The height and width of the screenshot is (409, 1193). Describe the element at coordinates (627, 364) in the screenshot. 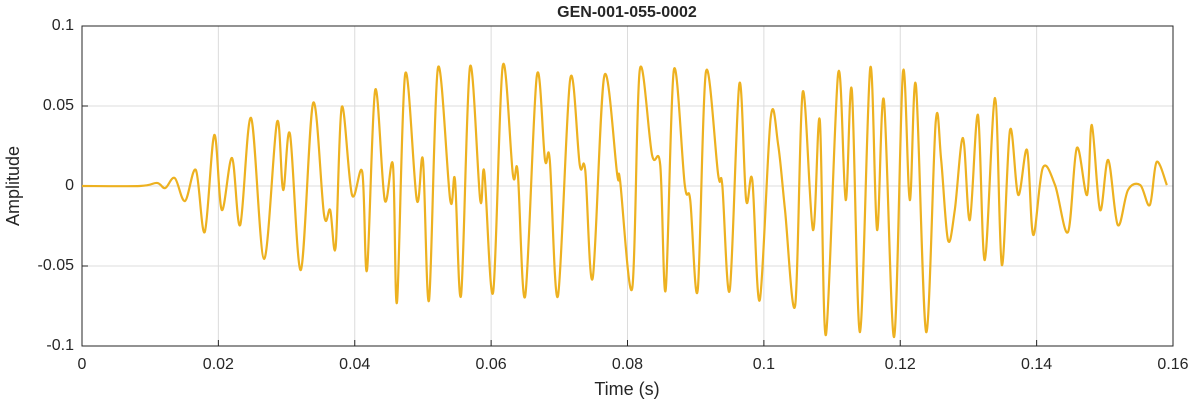

I see `x-tick-label: 0.08` at that location.